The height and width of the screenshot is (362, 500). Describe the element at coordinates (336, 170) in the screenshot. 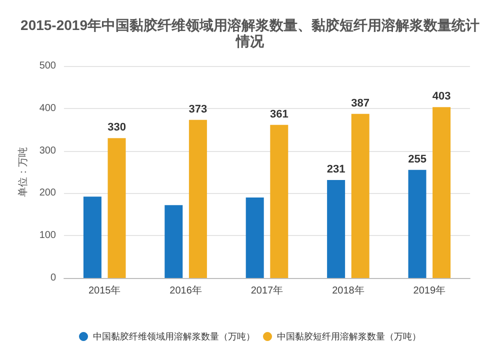

I see `data-label: 231` at that location.